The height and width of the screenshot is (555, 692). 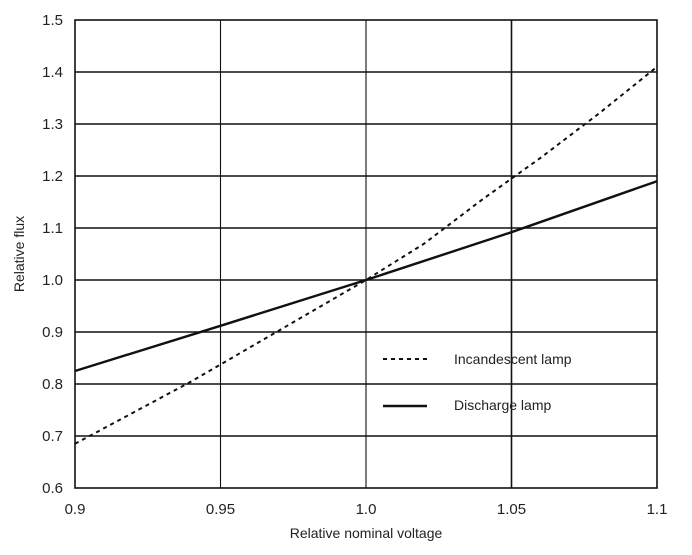 What do you see at coordinates (52, 20) in the screenshot?
I see `y-tick-label: 1.5` at bounding box center [52, 20].